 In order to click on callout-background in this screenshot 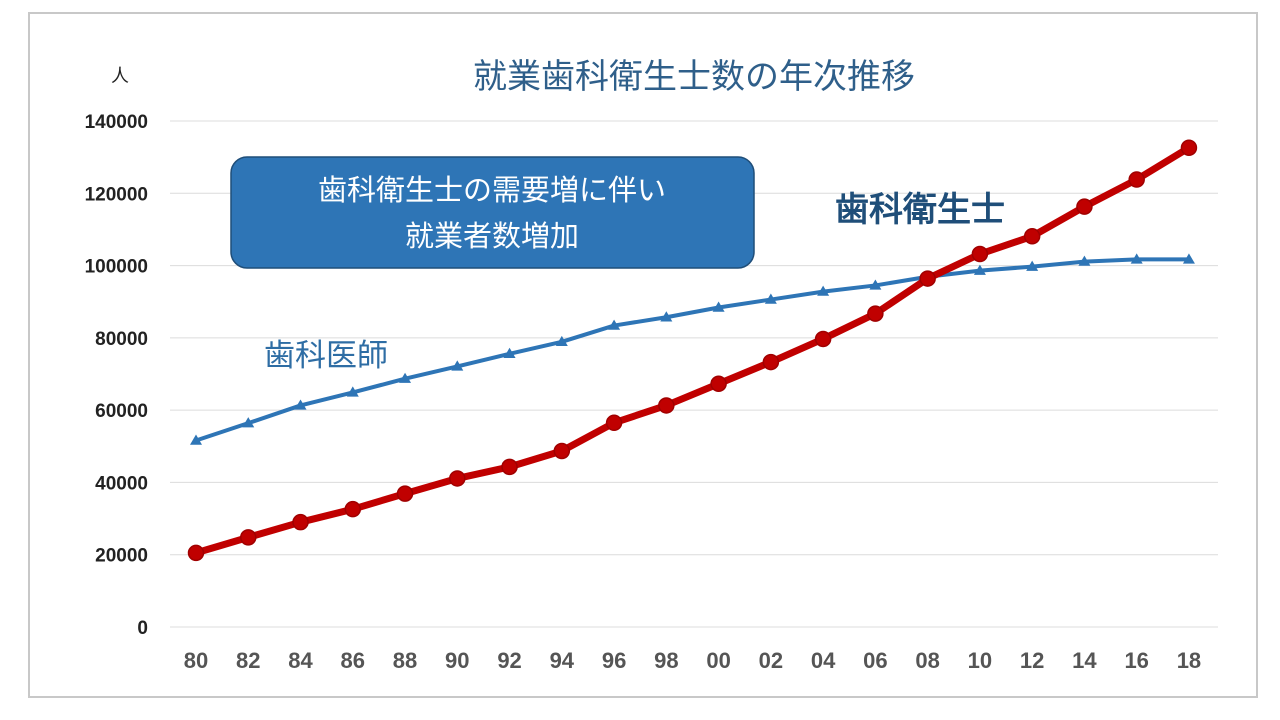, I will do `click(492, 212)`.